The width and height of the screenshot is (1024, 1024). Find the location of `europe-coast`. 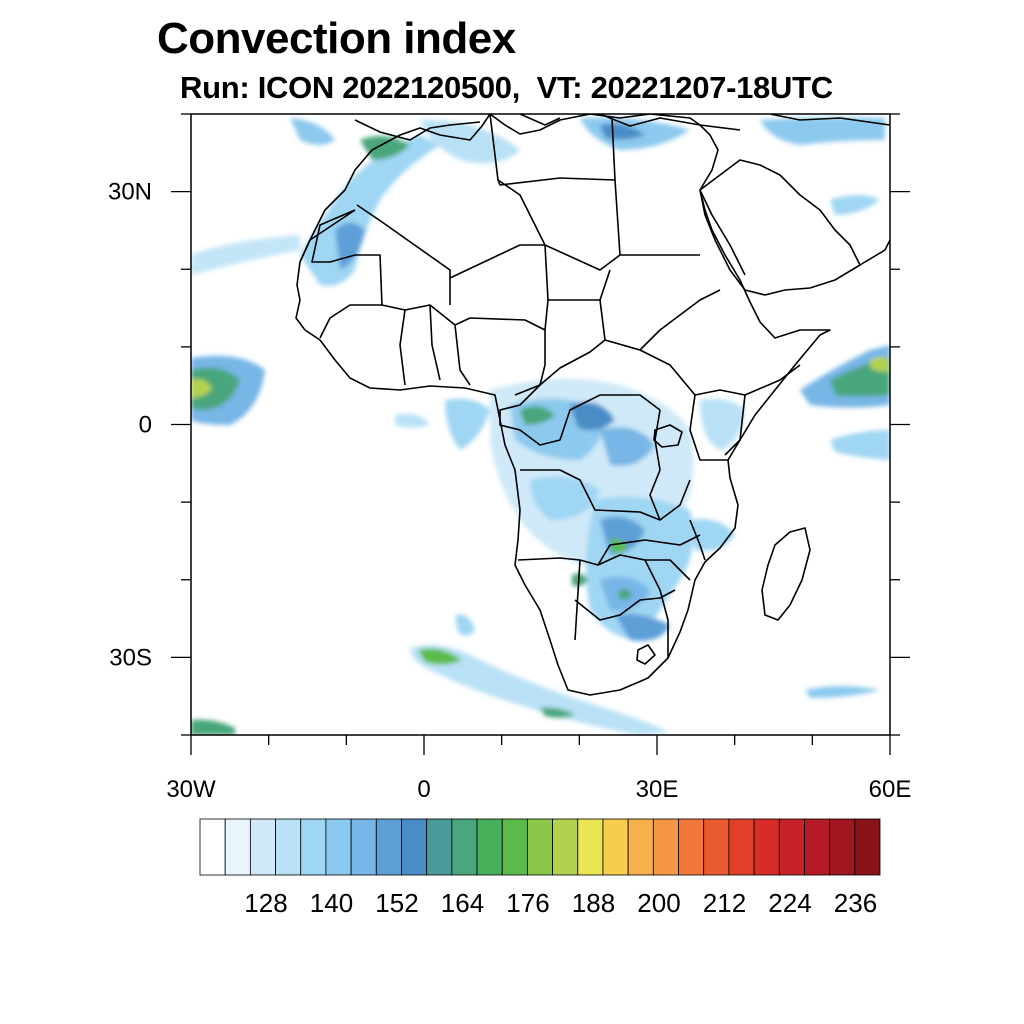

europe-coast is located at coordinates (622, 127).